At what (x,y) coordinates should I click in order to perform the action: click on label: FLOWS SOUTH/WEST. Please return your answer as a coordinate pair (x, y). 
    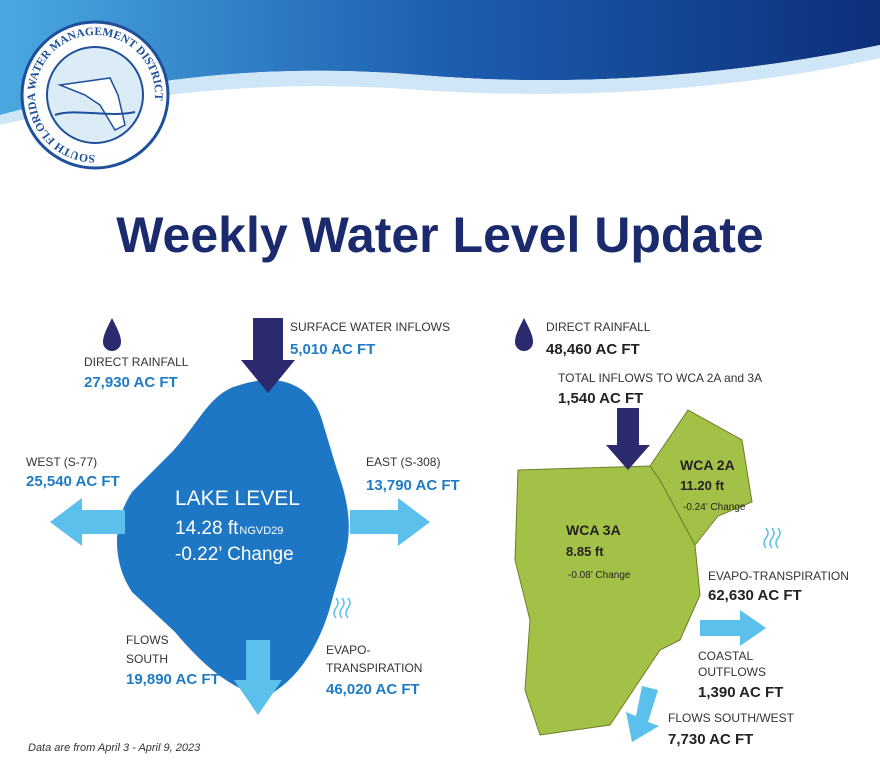
    Looking at the image, I should click on (731, 718).